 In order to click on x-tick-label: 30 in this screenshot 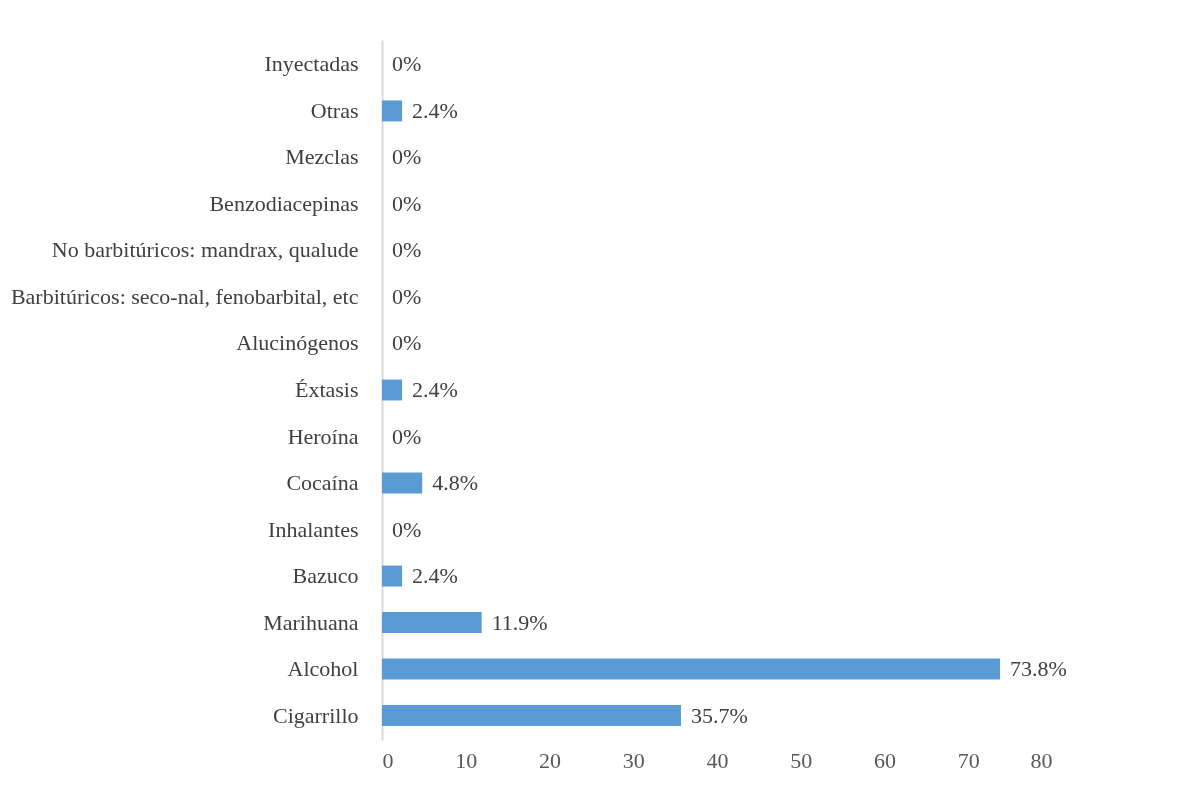, I will do `click(633, 760)`.